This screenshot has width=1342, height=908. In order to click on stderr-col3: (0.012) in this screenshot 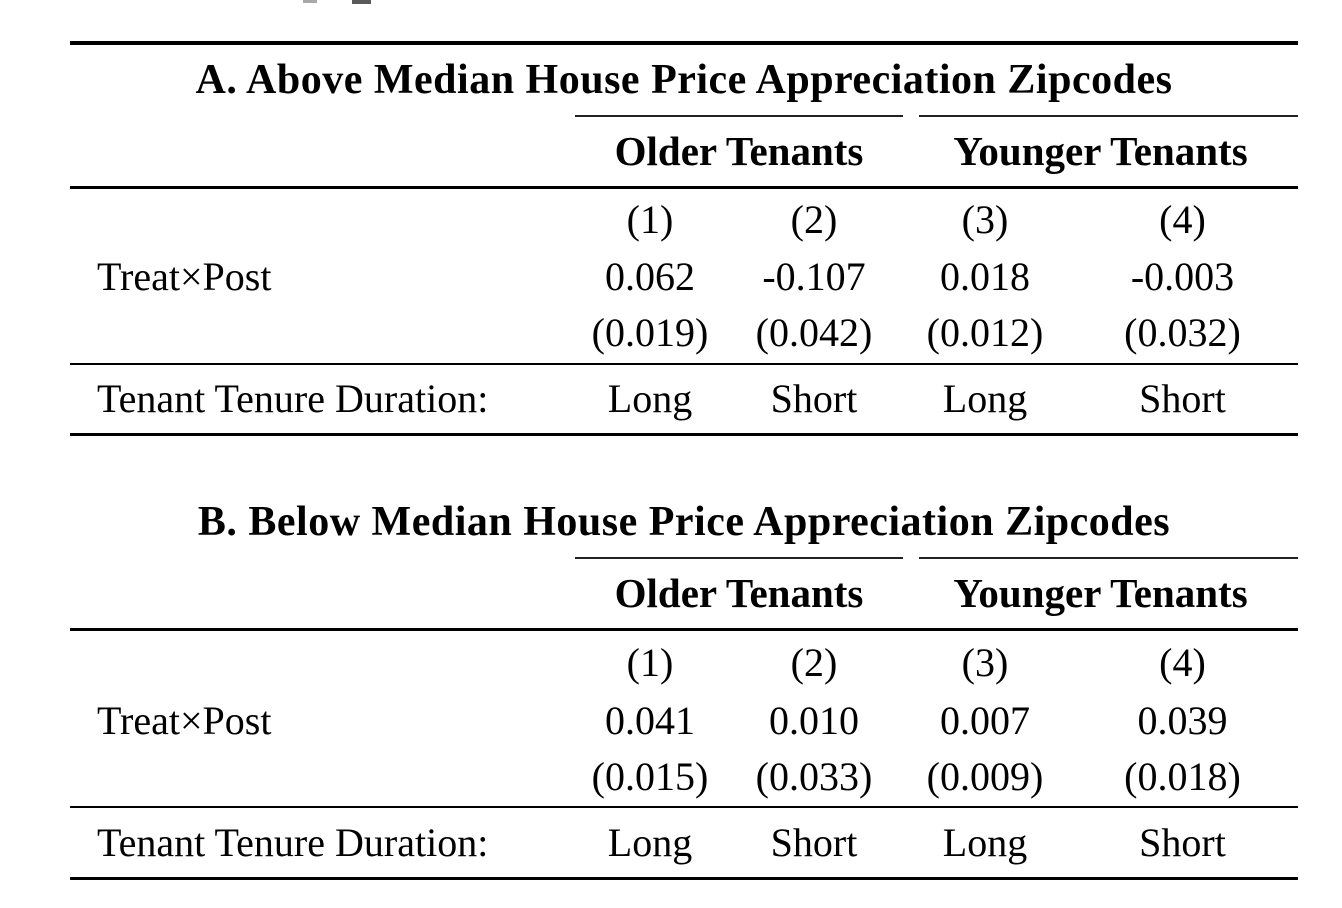, I will do `click(985, 332)`.